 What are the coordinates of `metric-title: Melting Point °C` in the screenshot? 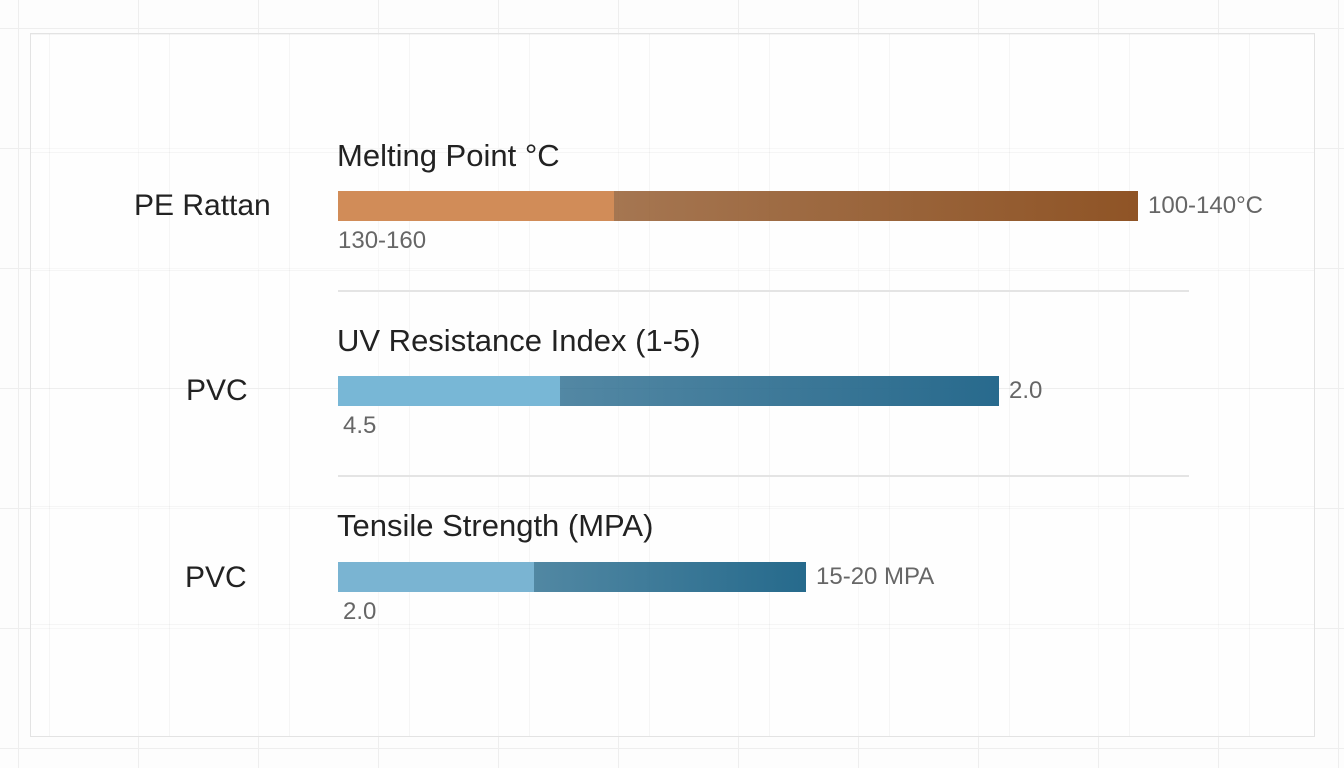 It's located at (448, 155).